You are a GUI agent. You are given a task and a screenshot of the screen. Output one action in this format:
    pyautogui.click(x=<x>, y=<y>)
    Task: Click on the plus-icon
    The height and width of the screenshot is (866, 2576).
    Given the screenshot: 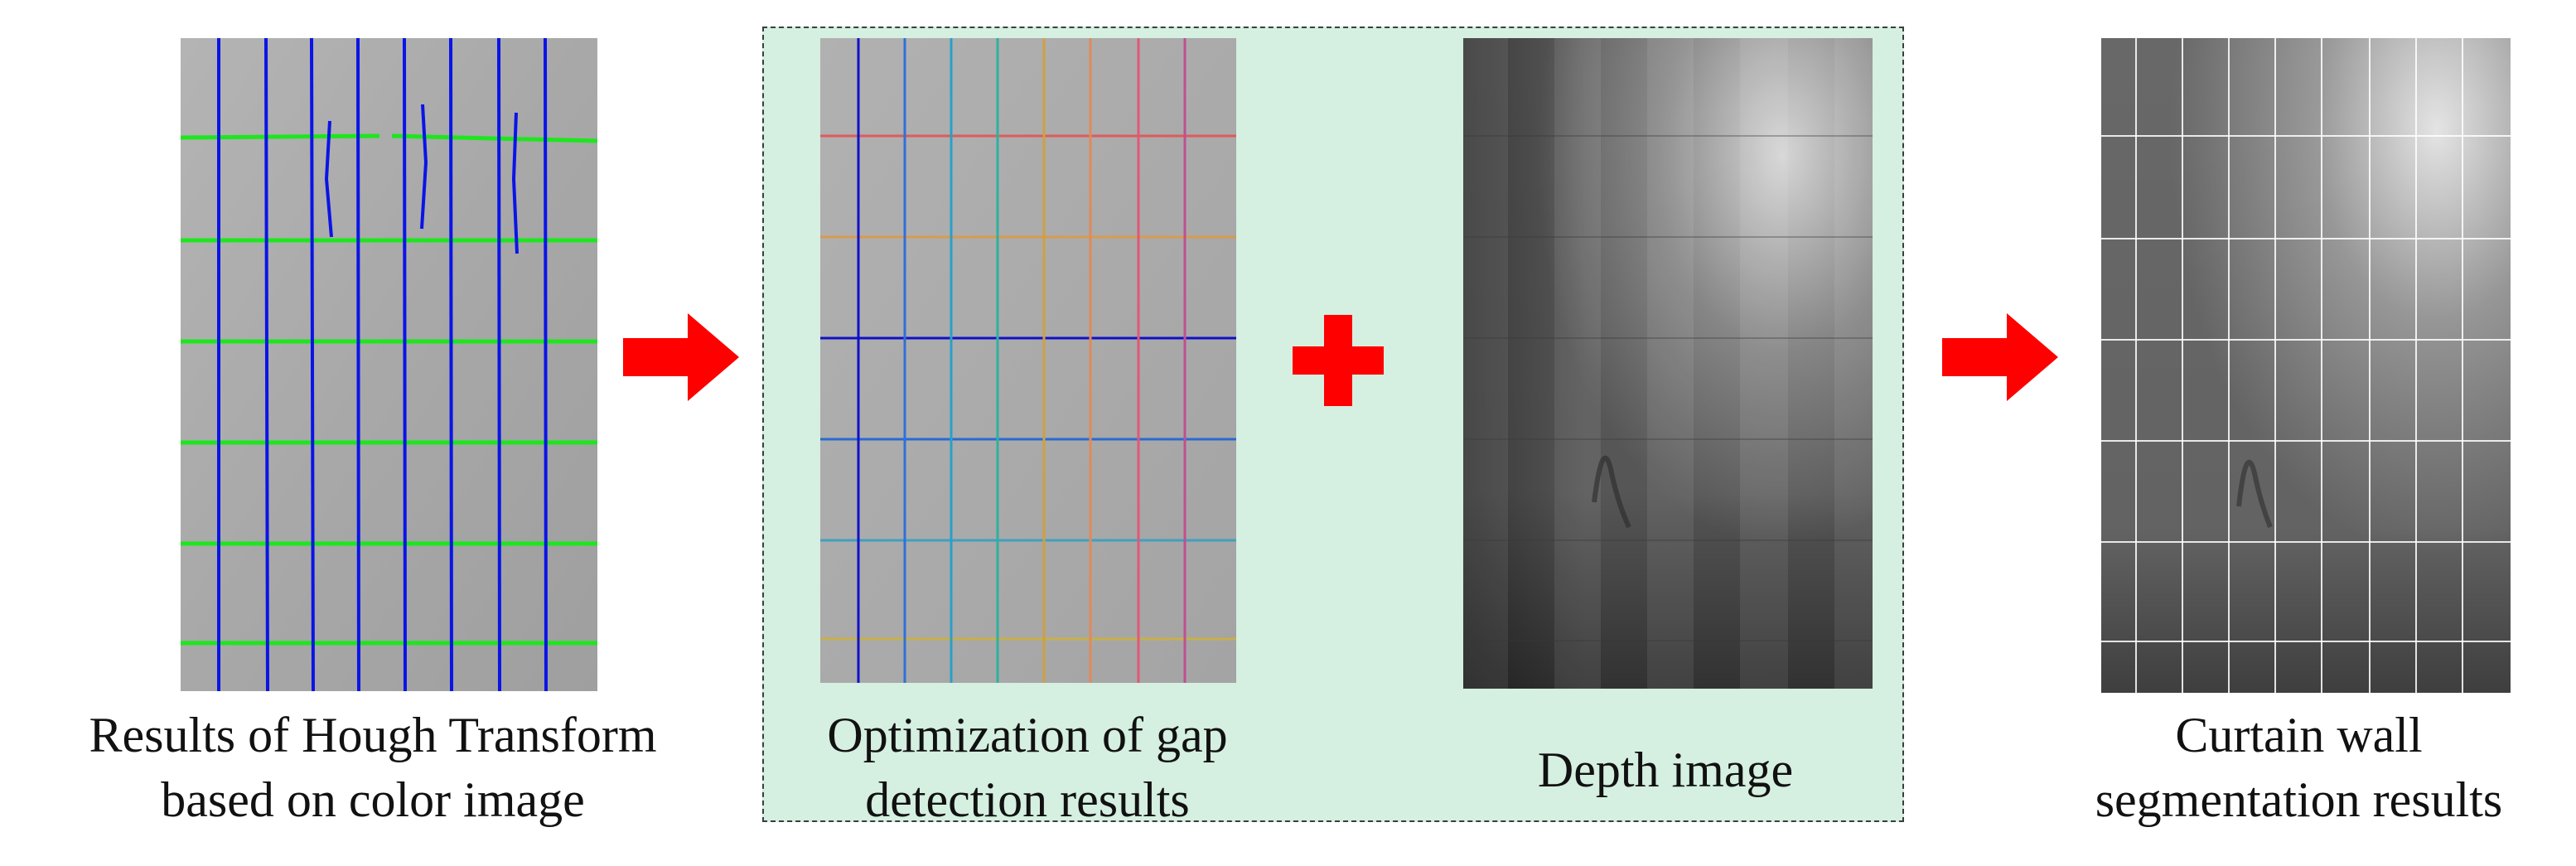 What is the action you would take?
    pyautogui.click(x=1338, y=360)
    